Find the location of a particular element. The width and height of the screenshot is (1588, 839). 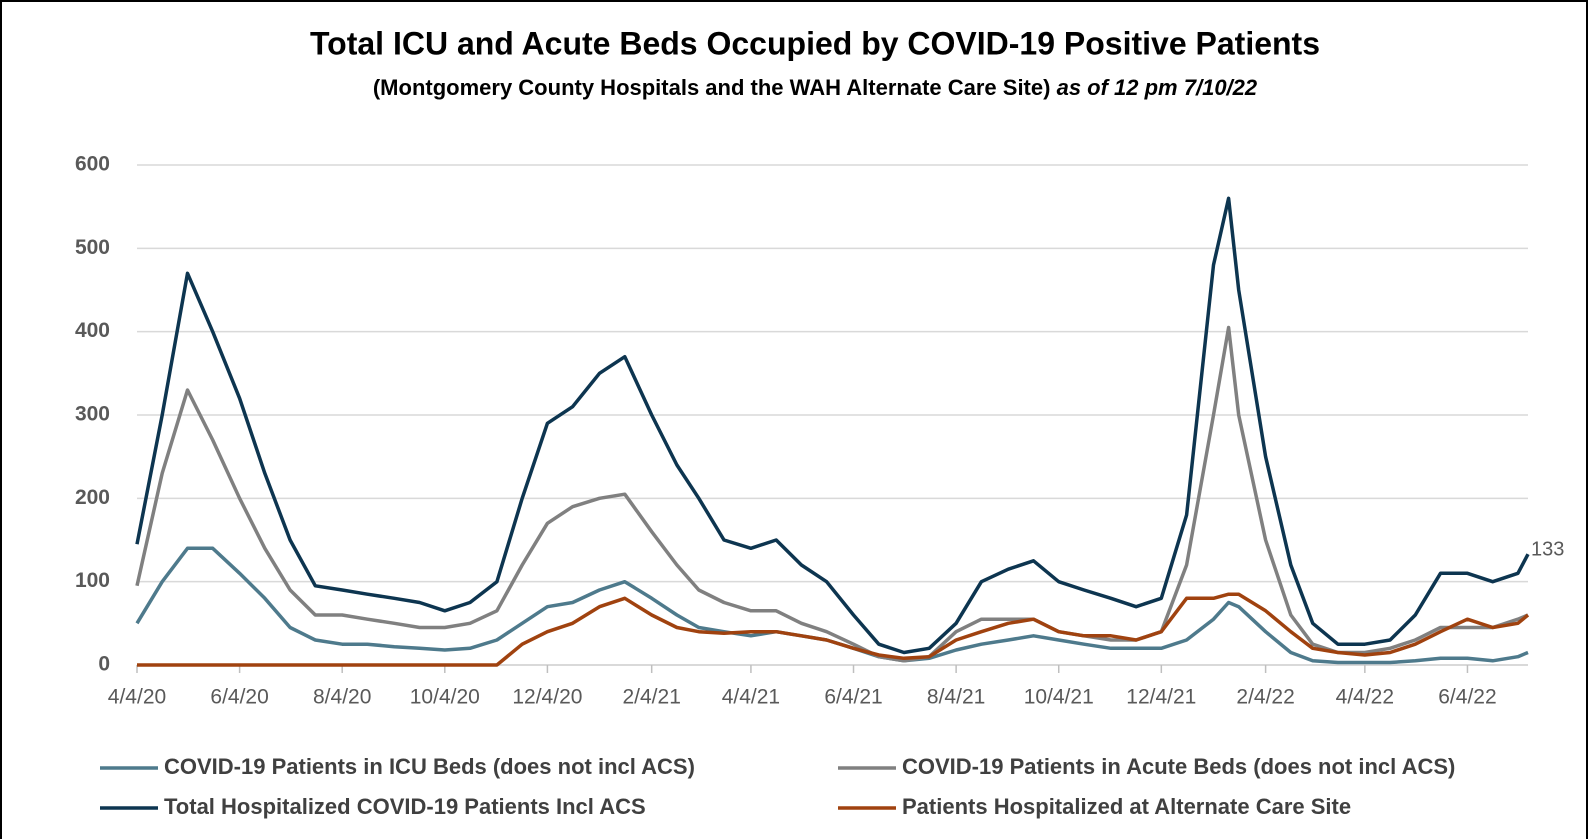

x-tick-label: 8/4/21 is located at coordinates (956, 697).